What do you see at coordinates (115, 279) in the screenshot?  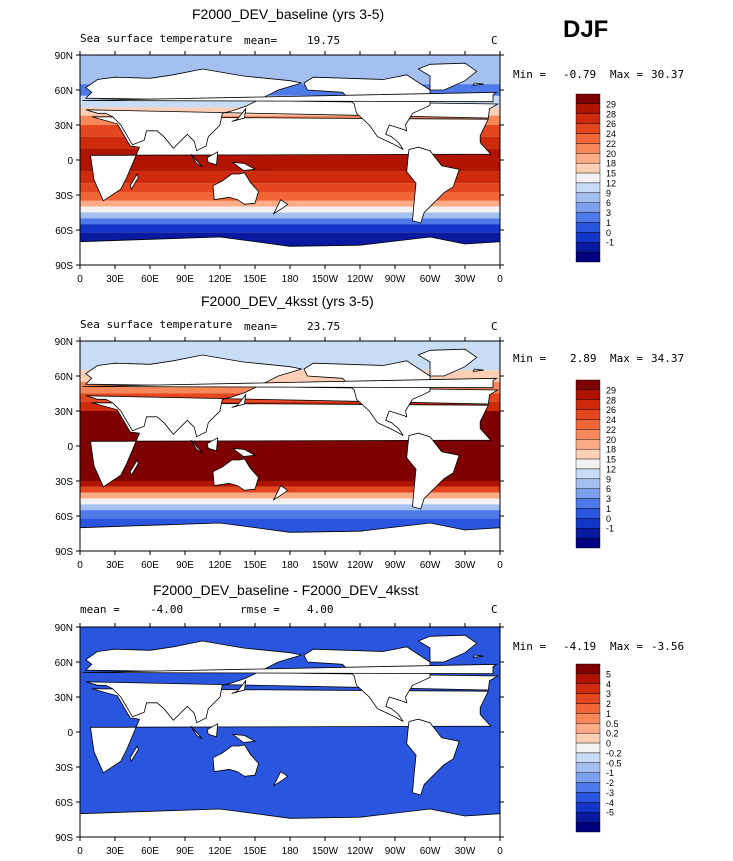 I see `lon-tick-label: 30E` at bounding box center [115, 279].